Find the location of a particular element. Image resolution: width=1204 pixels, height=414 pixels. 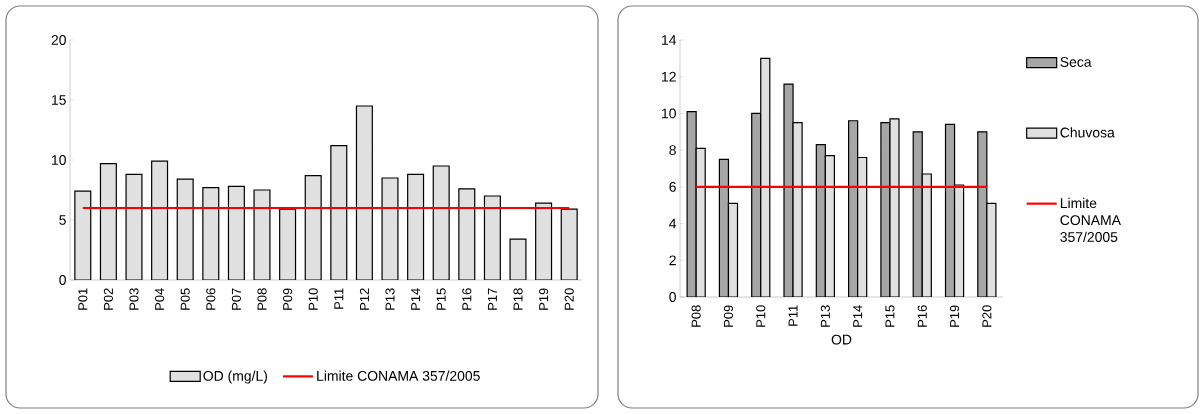

x-axis-title: OD is located at coordinates (841, 339).